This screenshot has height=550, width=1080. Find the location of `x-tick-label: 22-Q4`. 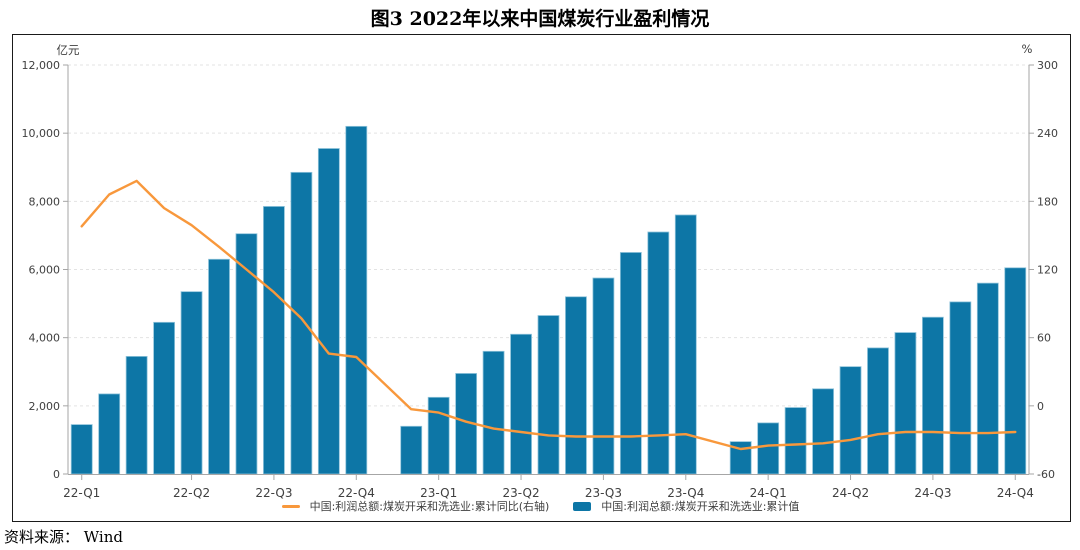

x-tick-label: 22-Q4 is located at coordinates (356, 493).